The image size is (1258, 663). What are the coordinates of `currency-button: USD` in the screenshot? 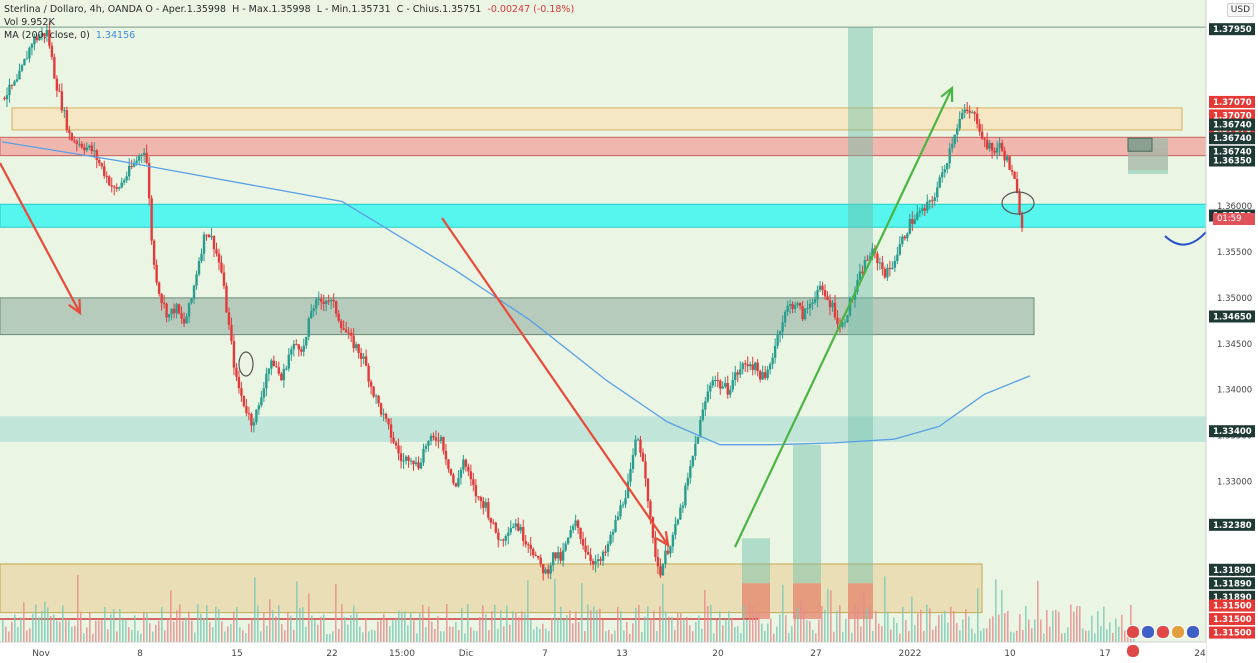 It's located at (1240, 10).